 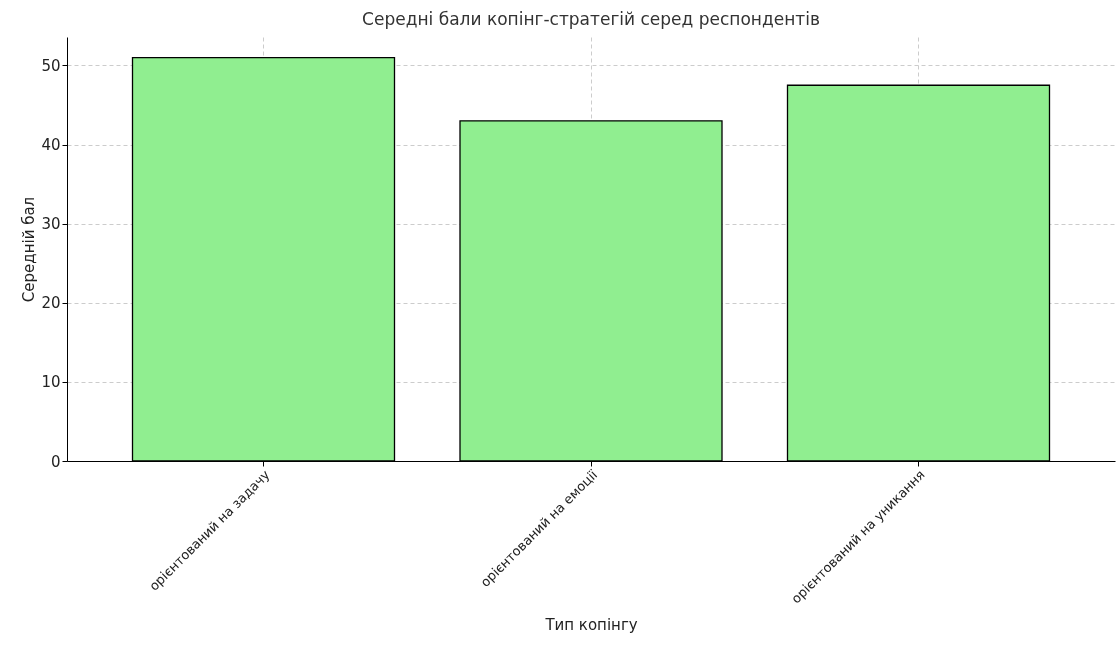 I want to click on x-axis-title: Тип копінгу, so click(x=591, y=625).